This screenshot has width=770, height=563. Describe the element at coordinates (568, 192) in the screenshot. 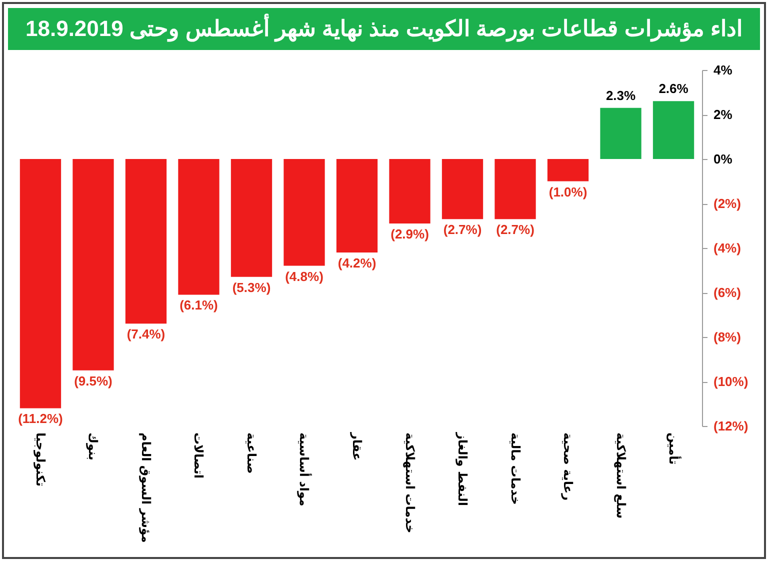

I see `data-label: (1.0%)` at that location.